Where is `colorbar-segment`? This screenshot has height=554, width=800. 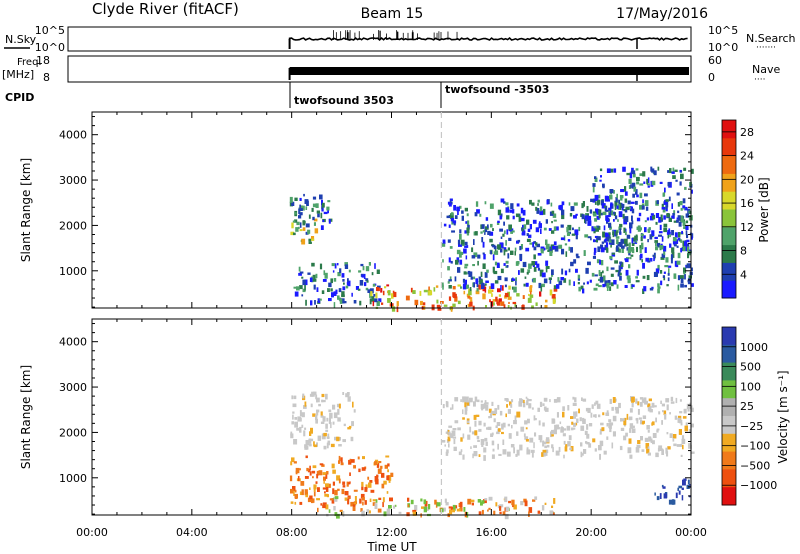
colorbar-segment is located at coordinates (729, 164).